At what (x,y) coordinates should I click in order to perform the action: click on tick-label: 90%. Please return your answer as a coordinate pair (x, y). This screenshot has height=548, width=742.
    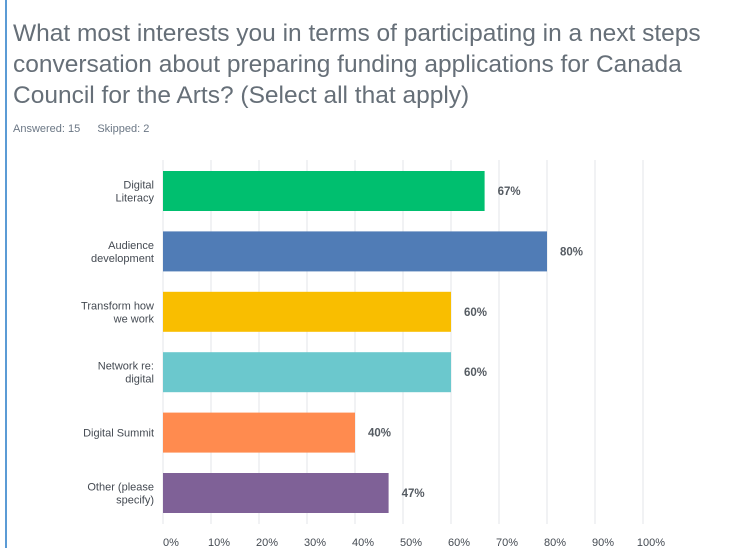
    Looking at the image, I should click on (603, 542).